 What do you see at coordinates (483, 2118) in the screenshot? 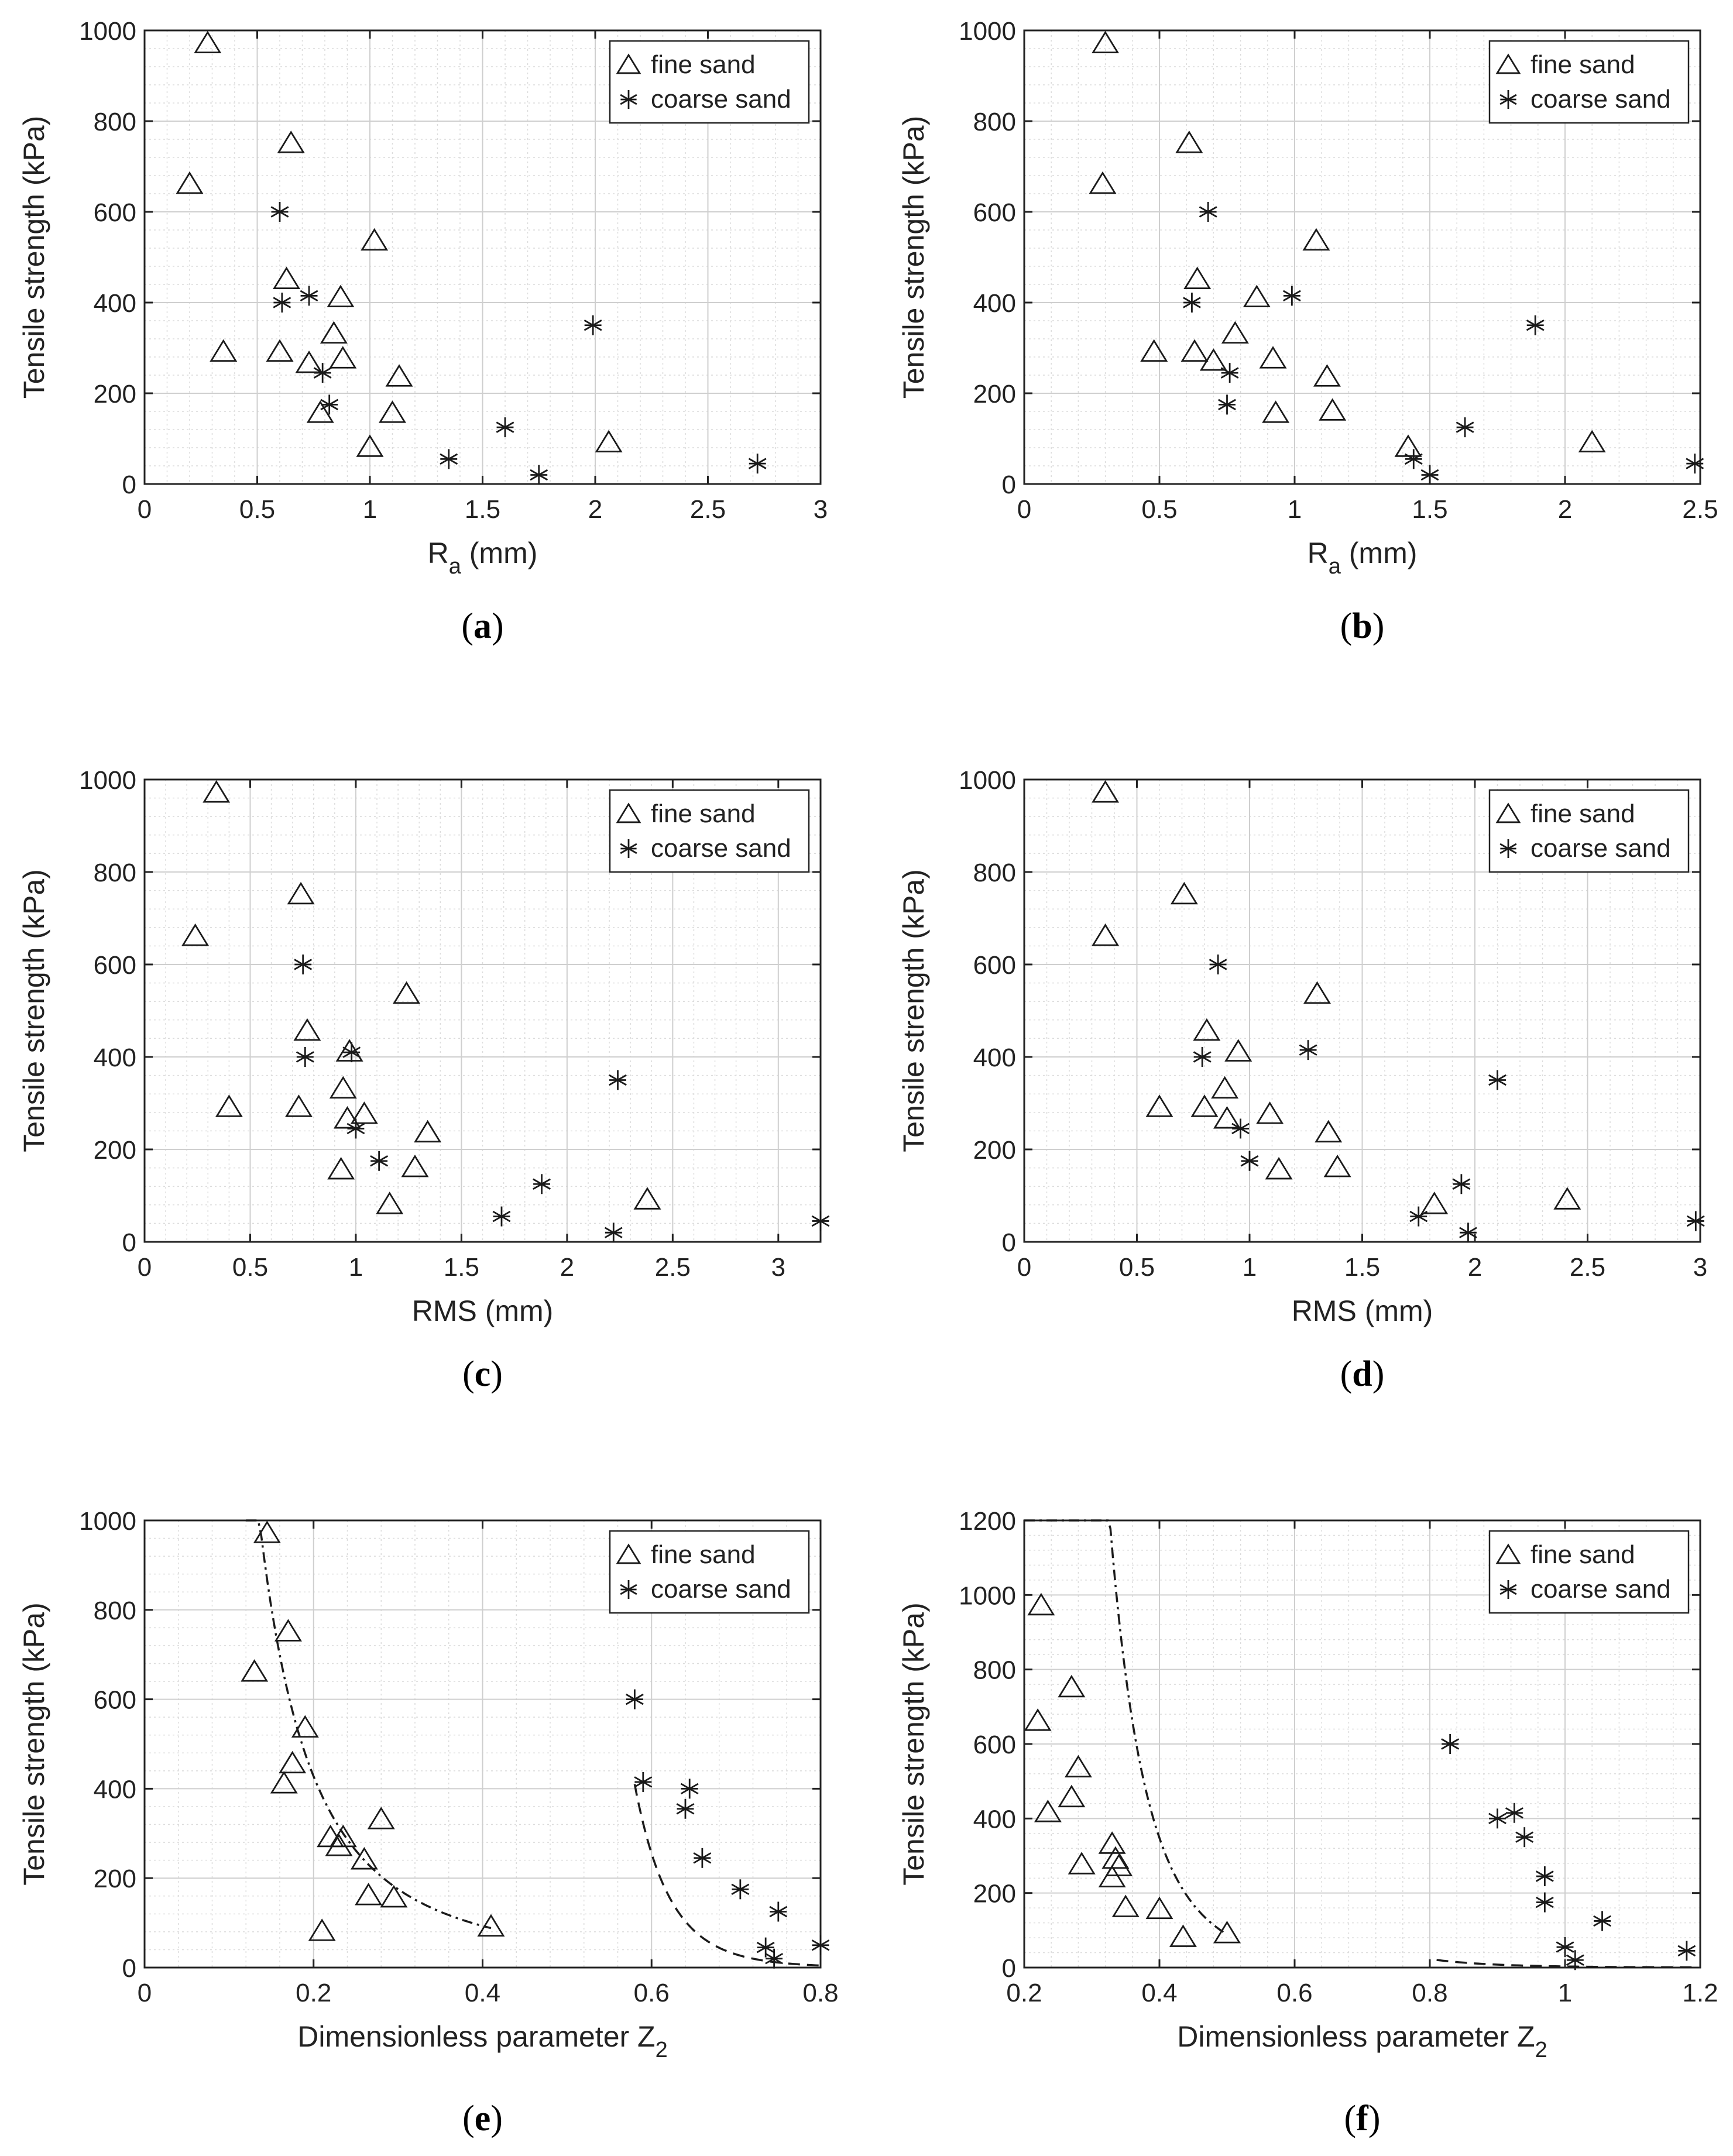
I see `caption-letter: e` at bounding box center [483, 2118].